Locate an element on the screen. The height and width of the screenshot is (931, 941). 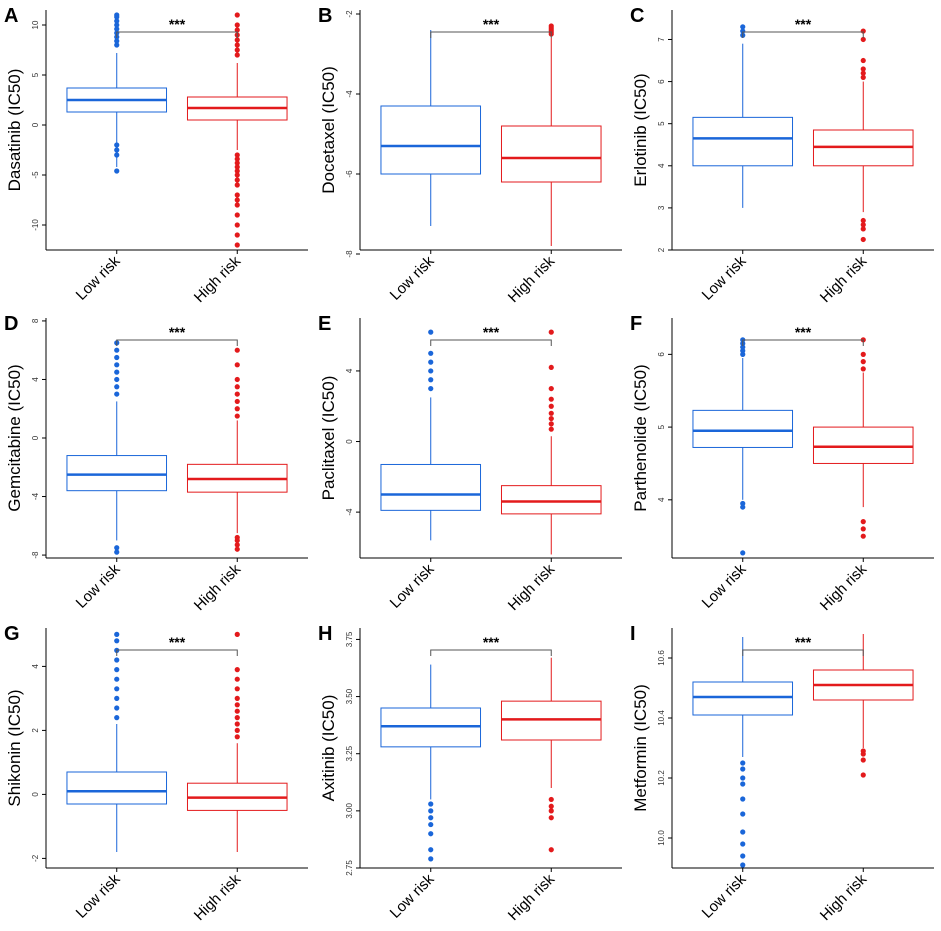
panel-letter: F is located at coordinates (636, 324).